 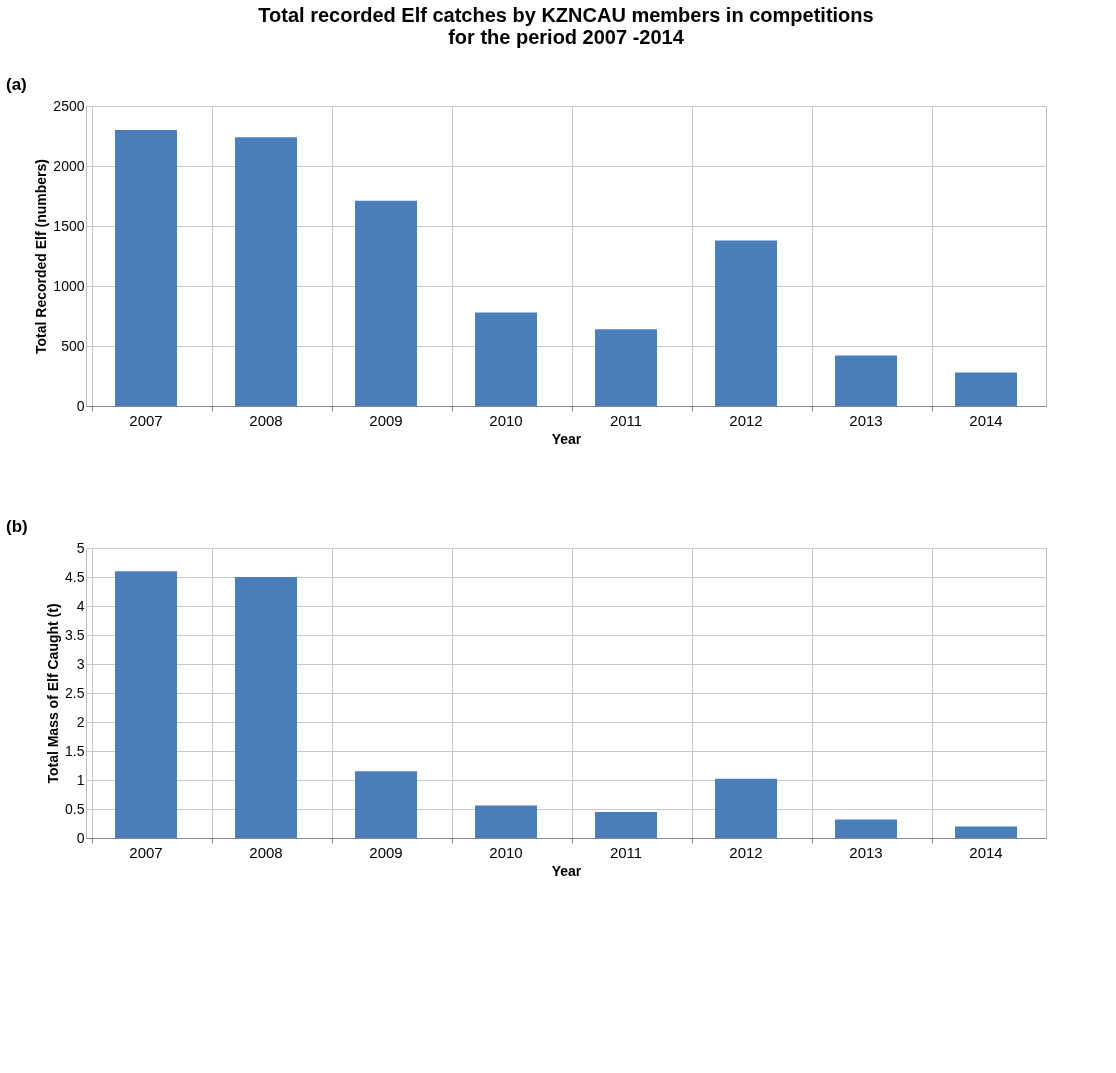 What do you see at coordinates (69, 105) in the screenshot?
I see `y-tick-label: 2500` at bounding box center [69, 105].